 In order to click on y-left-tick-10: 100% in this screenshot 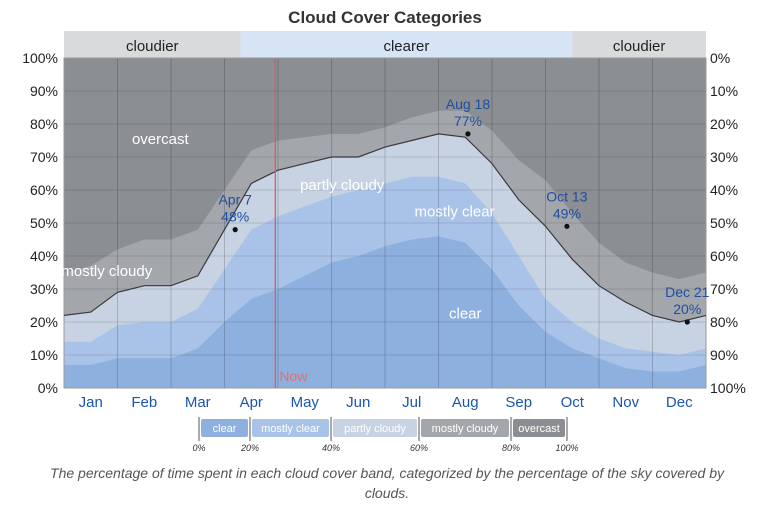, I will do `click(40, 58)`.